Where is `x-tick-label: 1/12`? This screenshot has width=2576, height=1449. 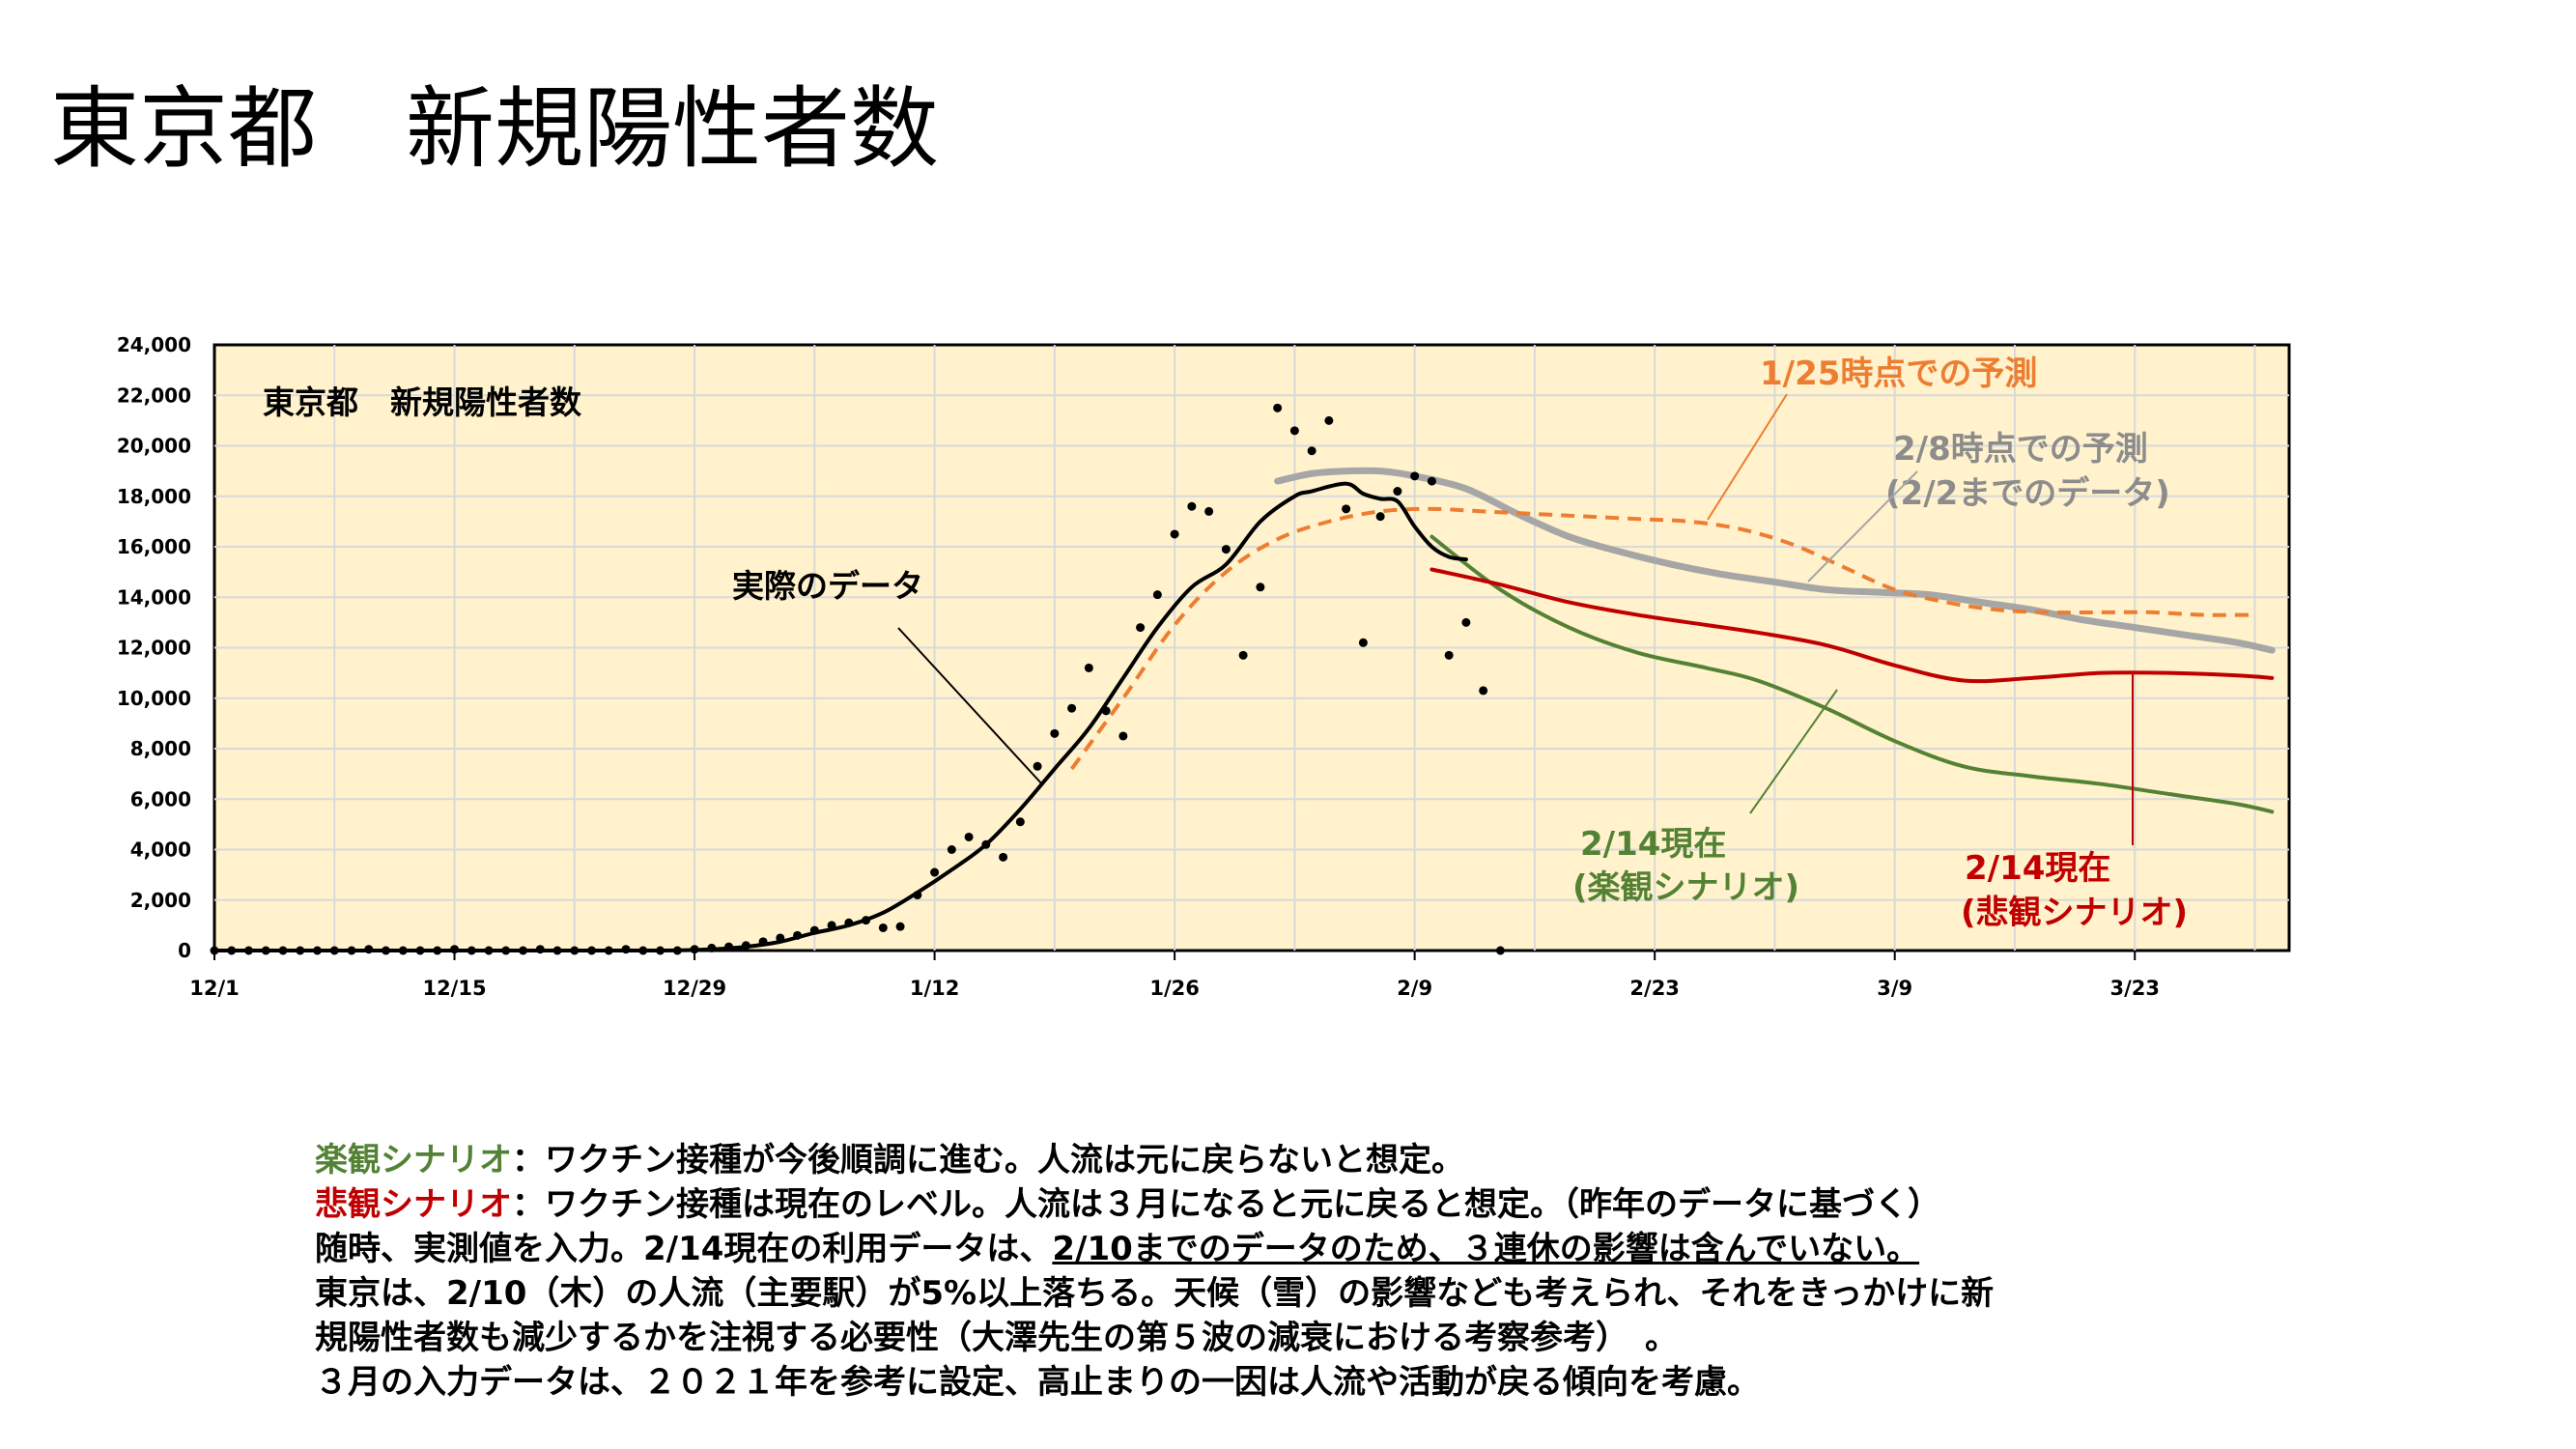
x-tick-label: 1/12 is located at coordinates (935, 988).